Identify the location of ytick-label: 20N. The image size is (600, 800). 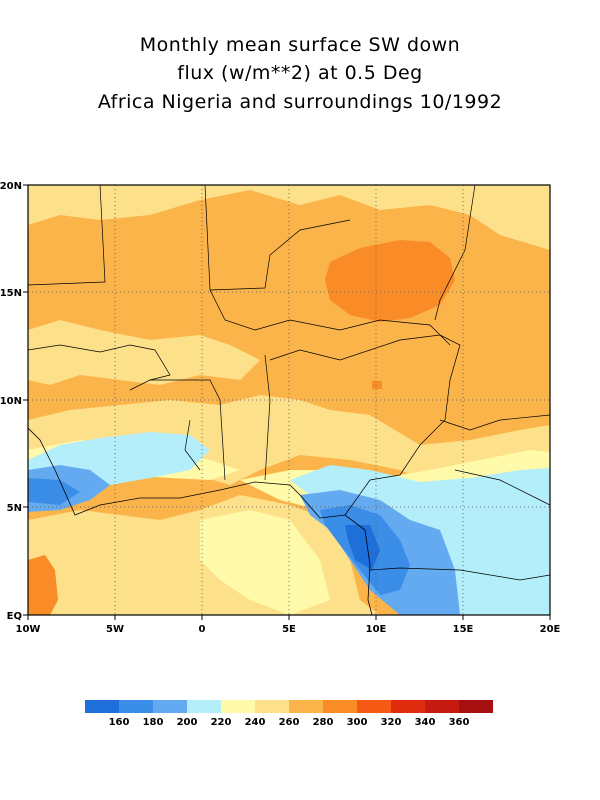
(11, 186).